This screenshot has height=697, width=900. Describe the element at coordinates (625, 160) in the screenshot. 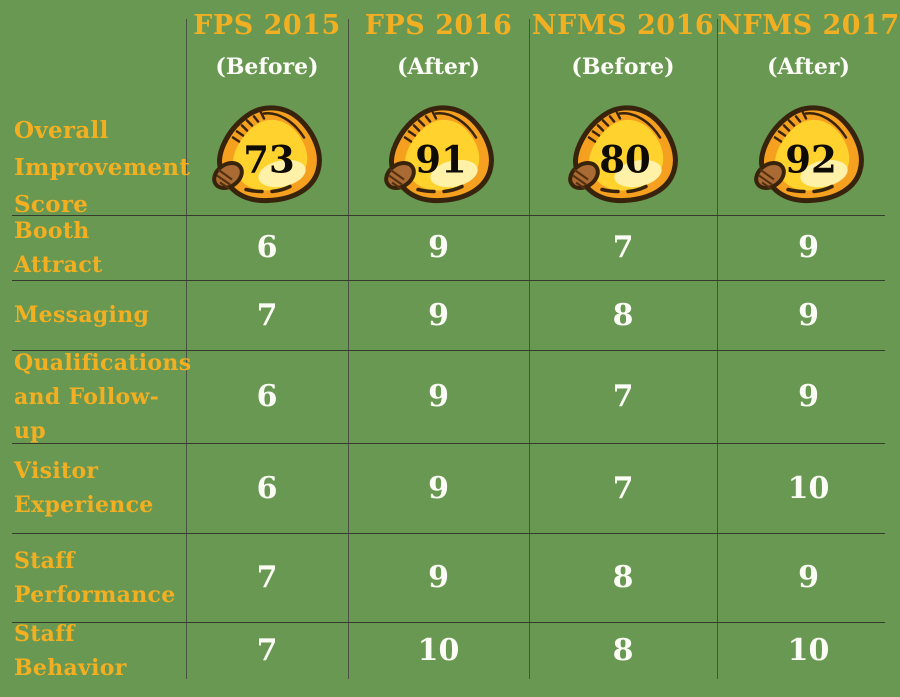

I see `overall-score-value: 80` at that location.